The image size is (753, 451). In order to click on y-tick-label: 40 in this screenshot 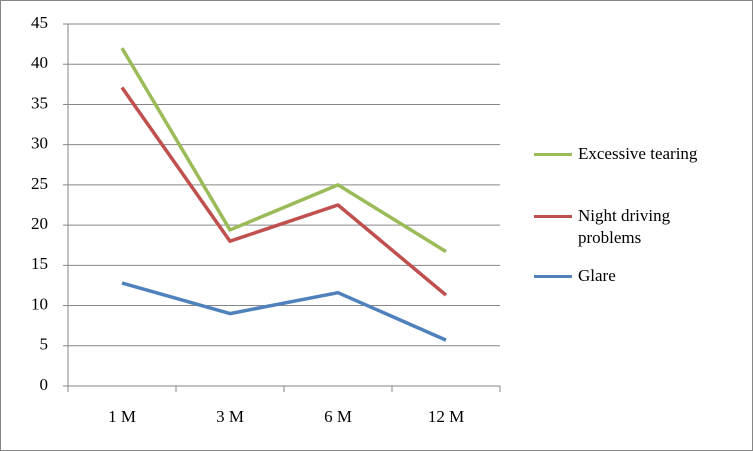, I will do `click(39, 62)`.